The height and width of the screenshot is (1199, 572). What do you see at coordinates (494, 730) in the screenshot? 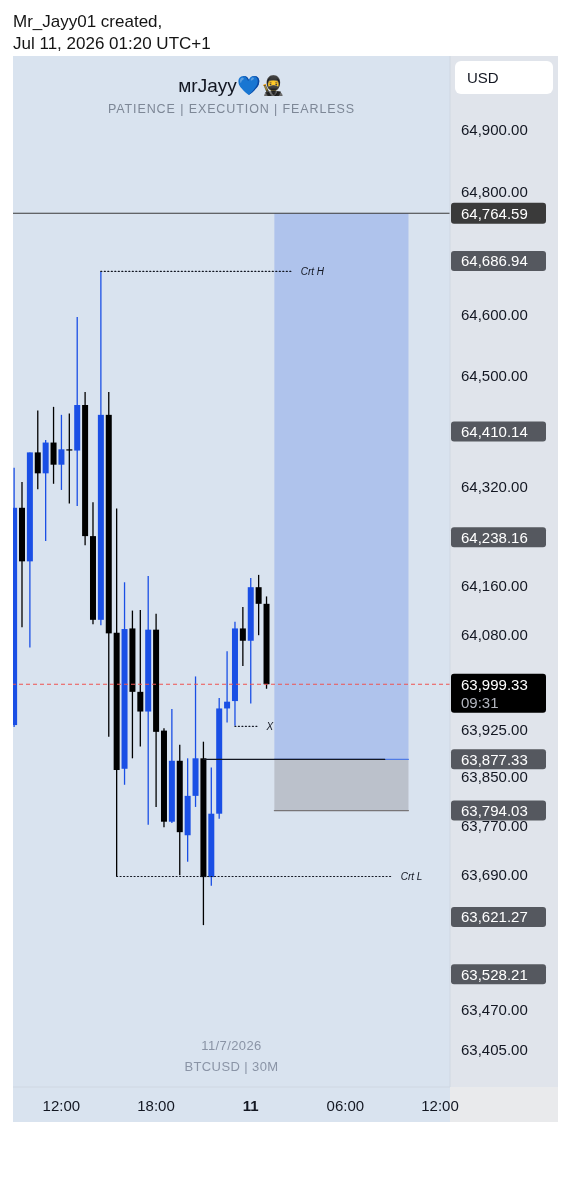
I see `y-tick-label: 63,925.00` at bounding box center [494, 730].